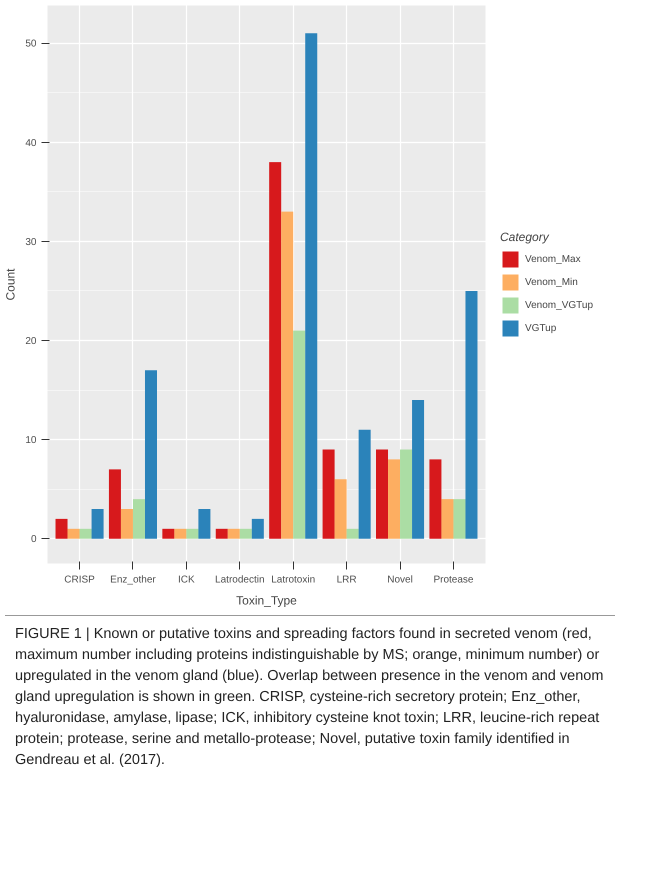  What do you see at coordinates (31, 143) in the screenshot?
I see `y-tick-label: 40` at bounding box center [31, 143].